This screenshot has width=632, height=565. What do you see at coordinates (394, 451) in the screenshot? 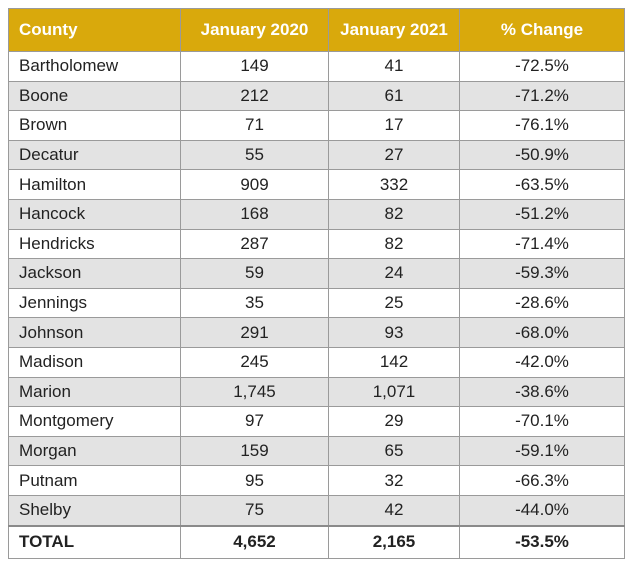
I see `cell-january-2021: 65` at bounding box center [394, 451].